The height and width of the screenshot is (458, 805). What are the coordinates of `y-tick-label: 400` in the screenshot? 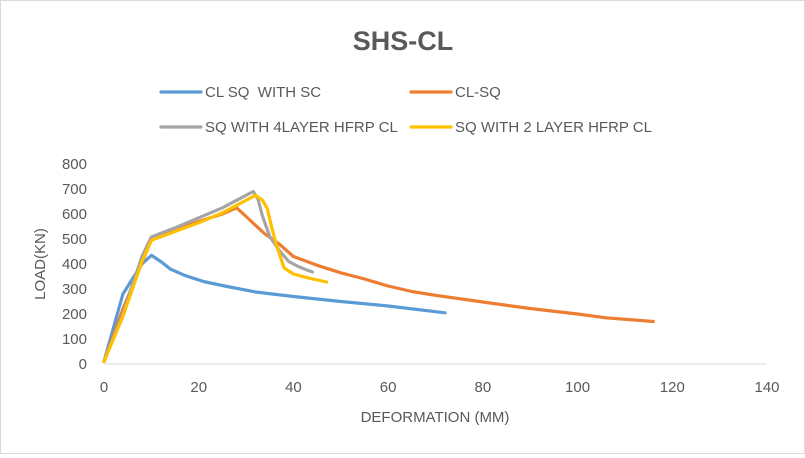 It's located at (74, 264).